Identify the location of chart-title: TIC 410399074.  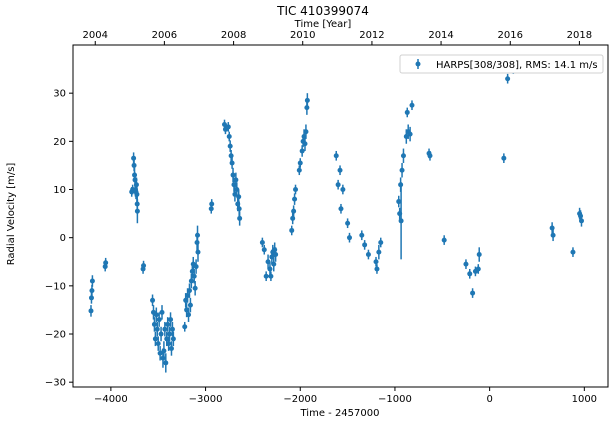
(322, 11).